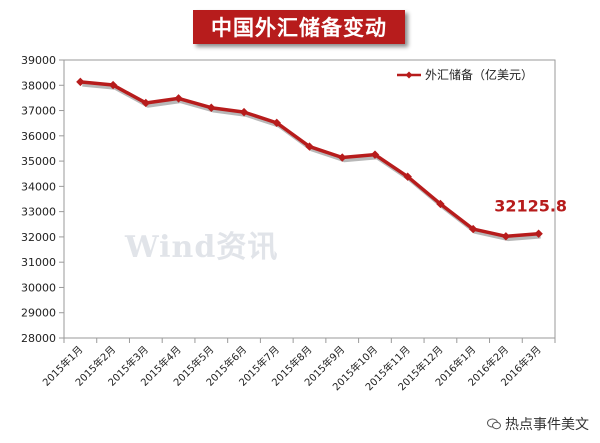 Image resolution: width=600 pixels, height=443 pixels. I want to click on y-tick-label: 34000, so click(38, 186).